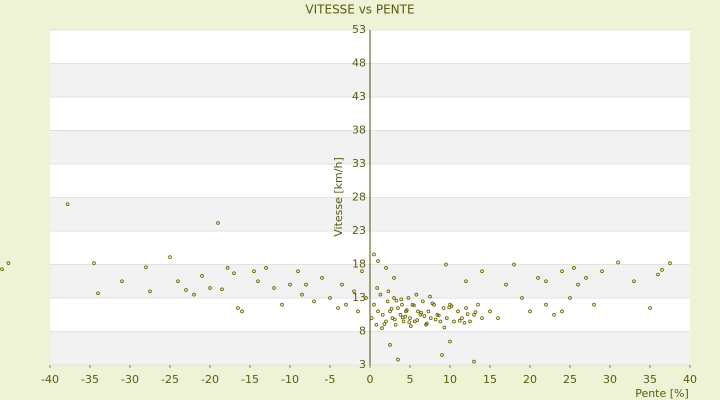  What do you see at coordinates (650, 379) in the screenshot?
I see `x-tick-label: 35` at bounding box center [650, 379].